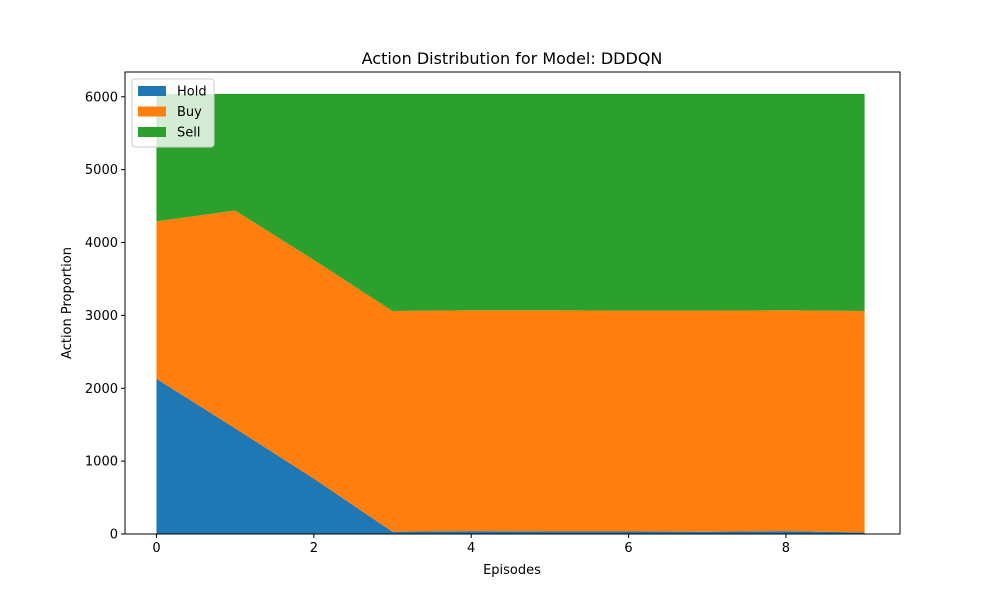  Describe the element at coordinates (101, 462) in the screenshot. I see `y-tick-label: 1000` at that location.